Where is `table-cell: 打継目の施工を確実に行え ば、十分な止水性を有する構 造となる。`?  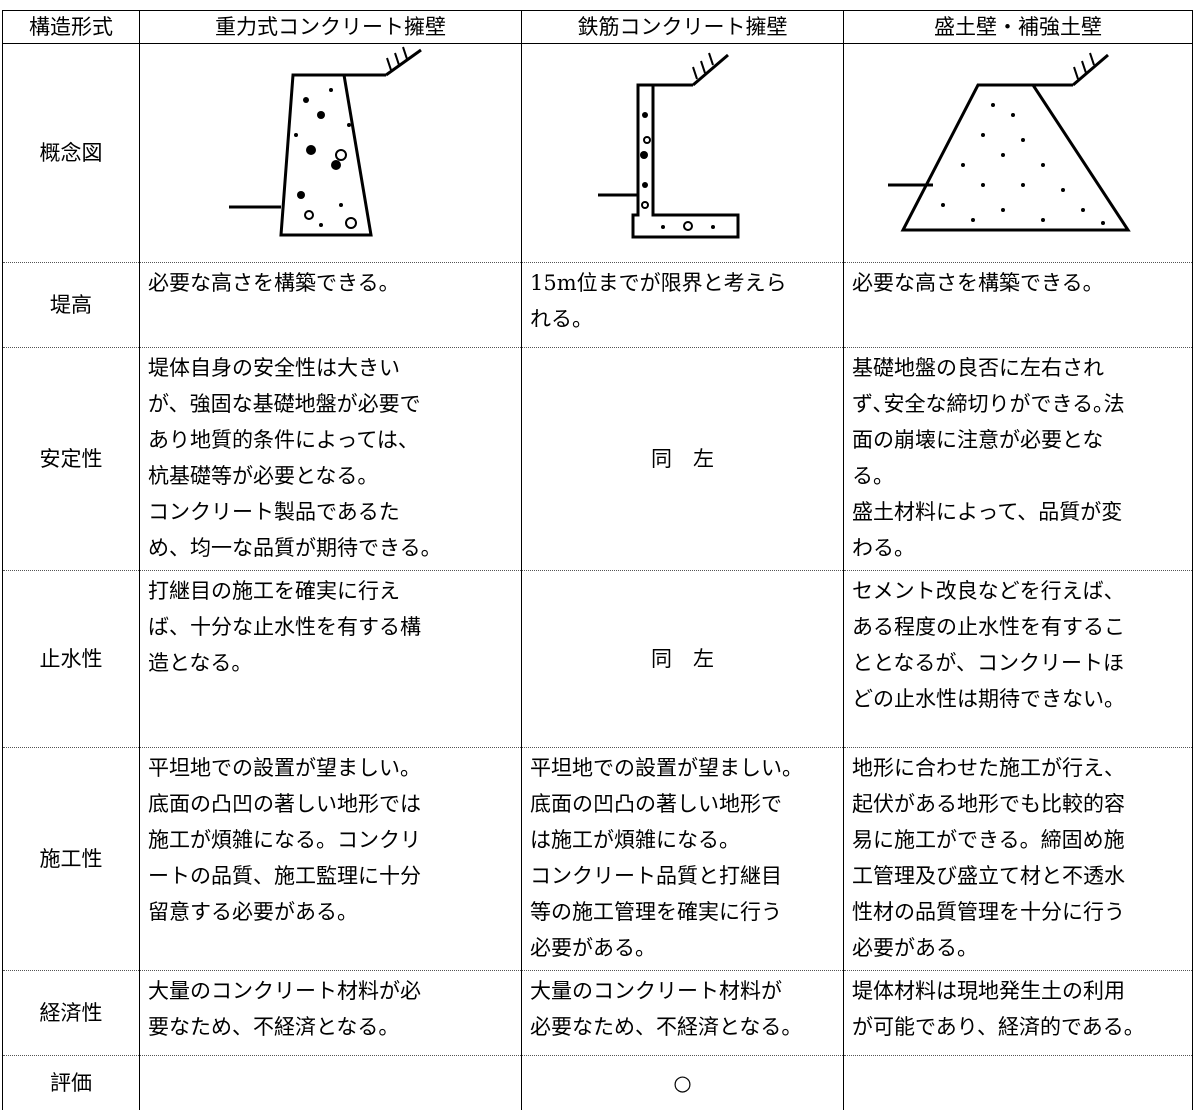
table-cell: 打継目の施工を確実に行え ば、十分な止水性を有する構 造となる。 is located at coordinates (330, 659).